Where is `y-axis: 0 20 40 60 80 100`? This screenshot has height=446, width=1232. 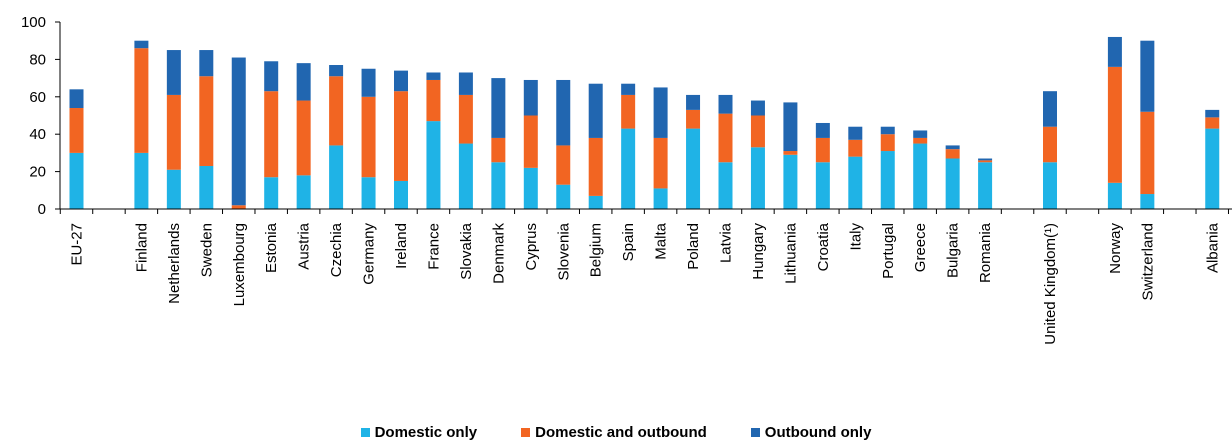
y-axis: 0 20 40 60 80 100 is located at coordinates (41, 116).